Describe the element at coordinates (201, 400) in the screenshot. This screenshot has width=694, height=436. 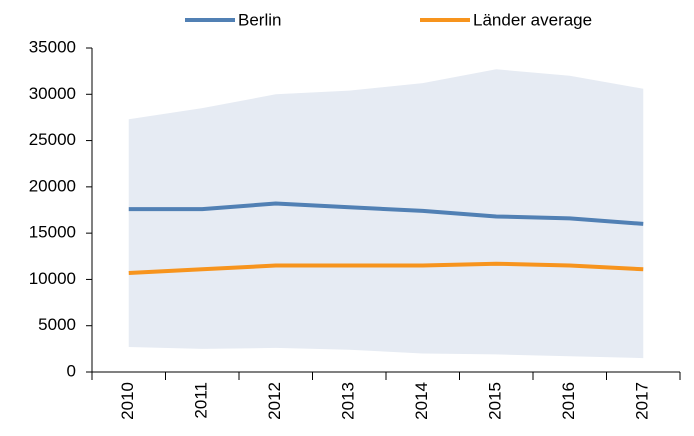
I see `x-tick-label: 2011` at that location.